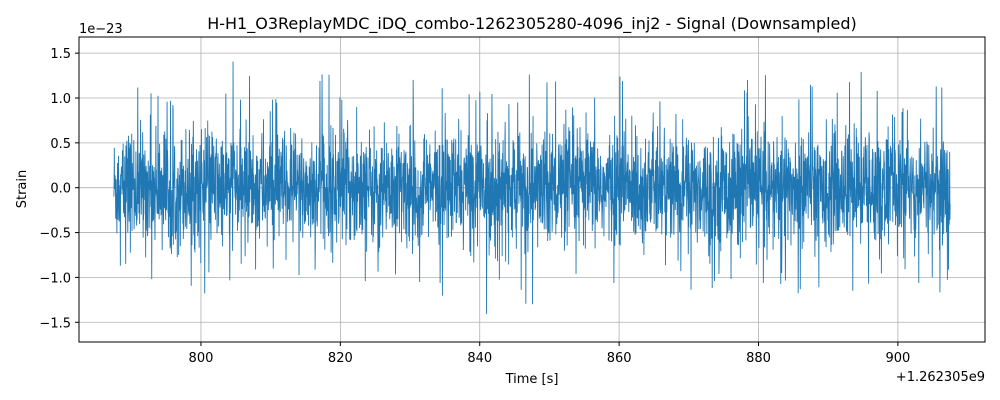 This screenshot has width=1000, height=400. What do you see at coordinates (55, 234) in the screenshot?
I see `y-tick-label: −0.5` at bounding box center [55, 234].